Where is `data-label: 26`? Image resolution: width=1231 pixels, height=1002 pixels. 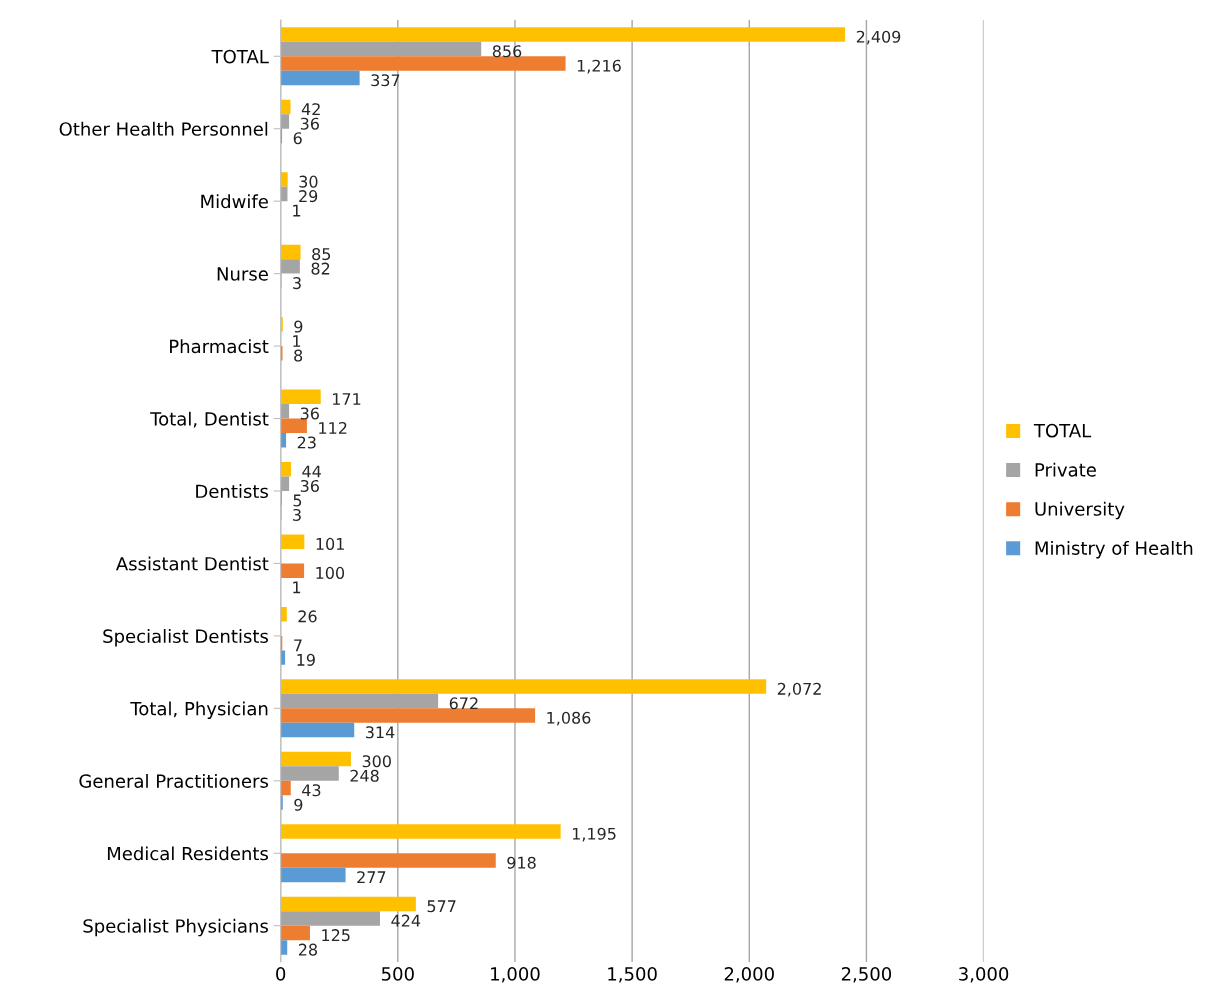
data-label: 26 is located at coordinates (307, 616).